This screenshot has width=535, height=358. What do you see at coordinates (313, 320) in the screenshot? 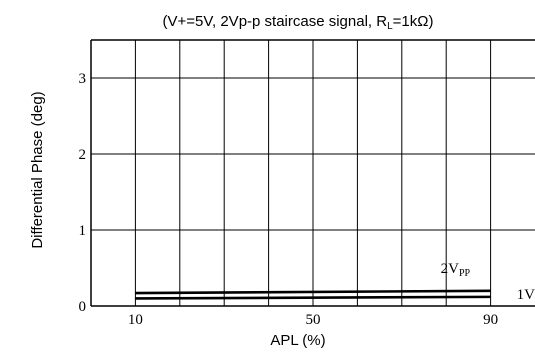
I see `x-tick-label: 50` at bounding box center [313, 320].